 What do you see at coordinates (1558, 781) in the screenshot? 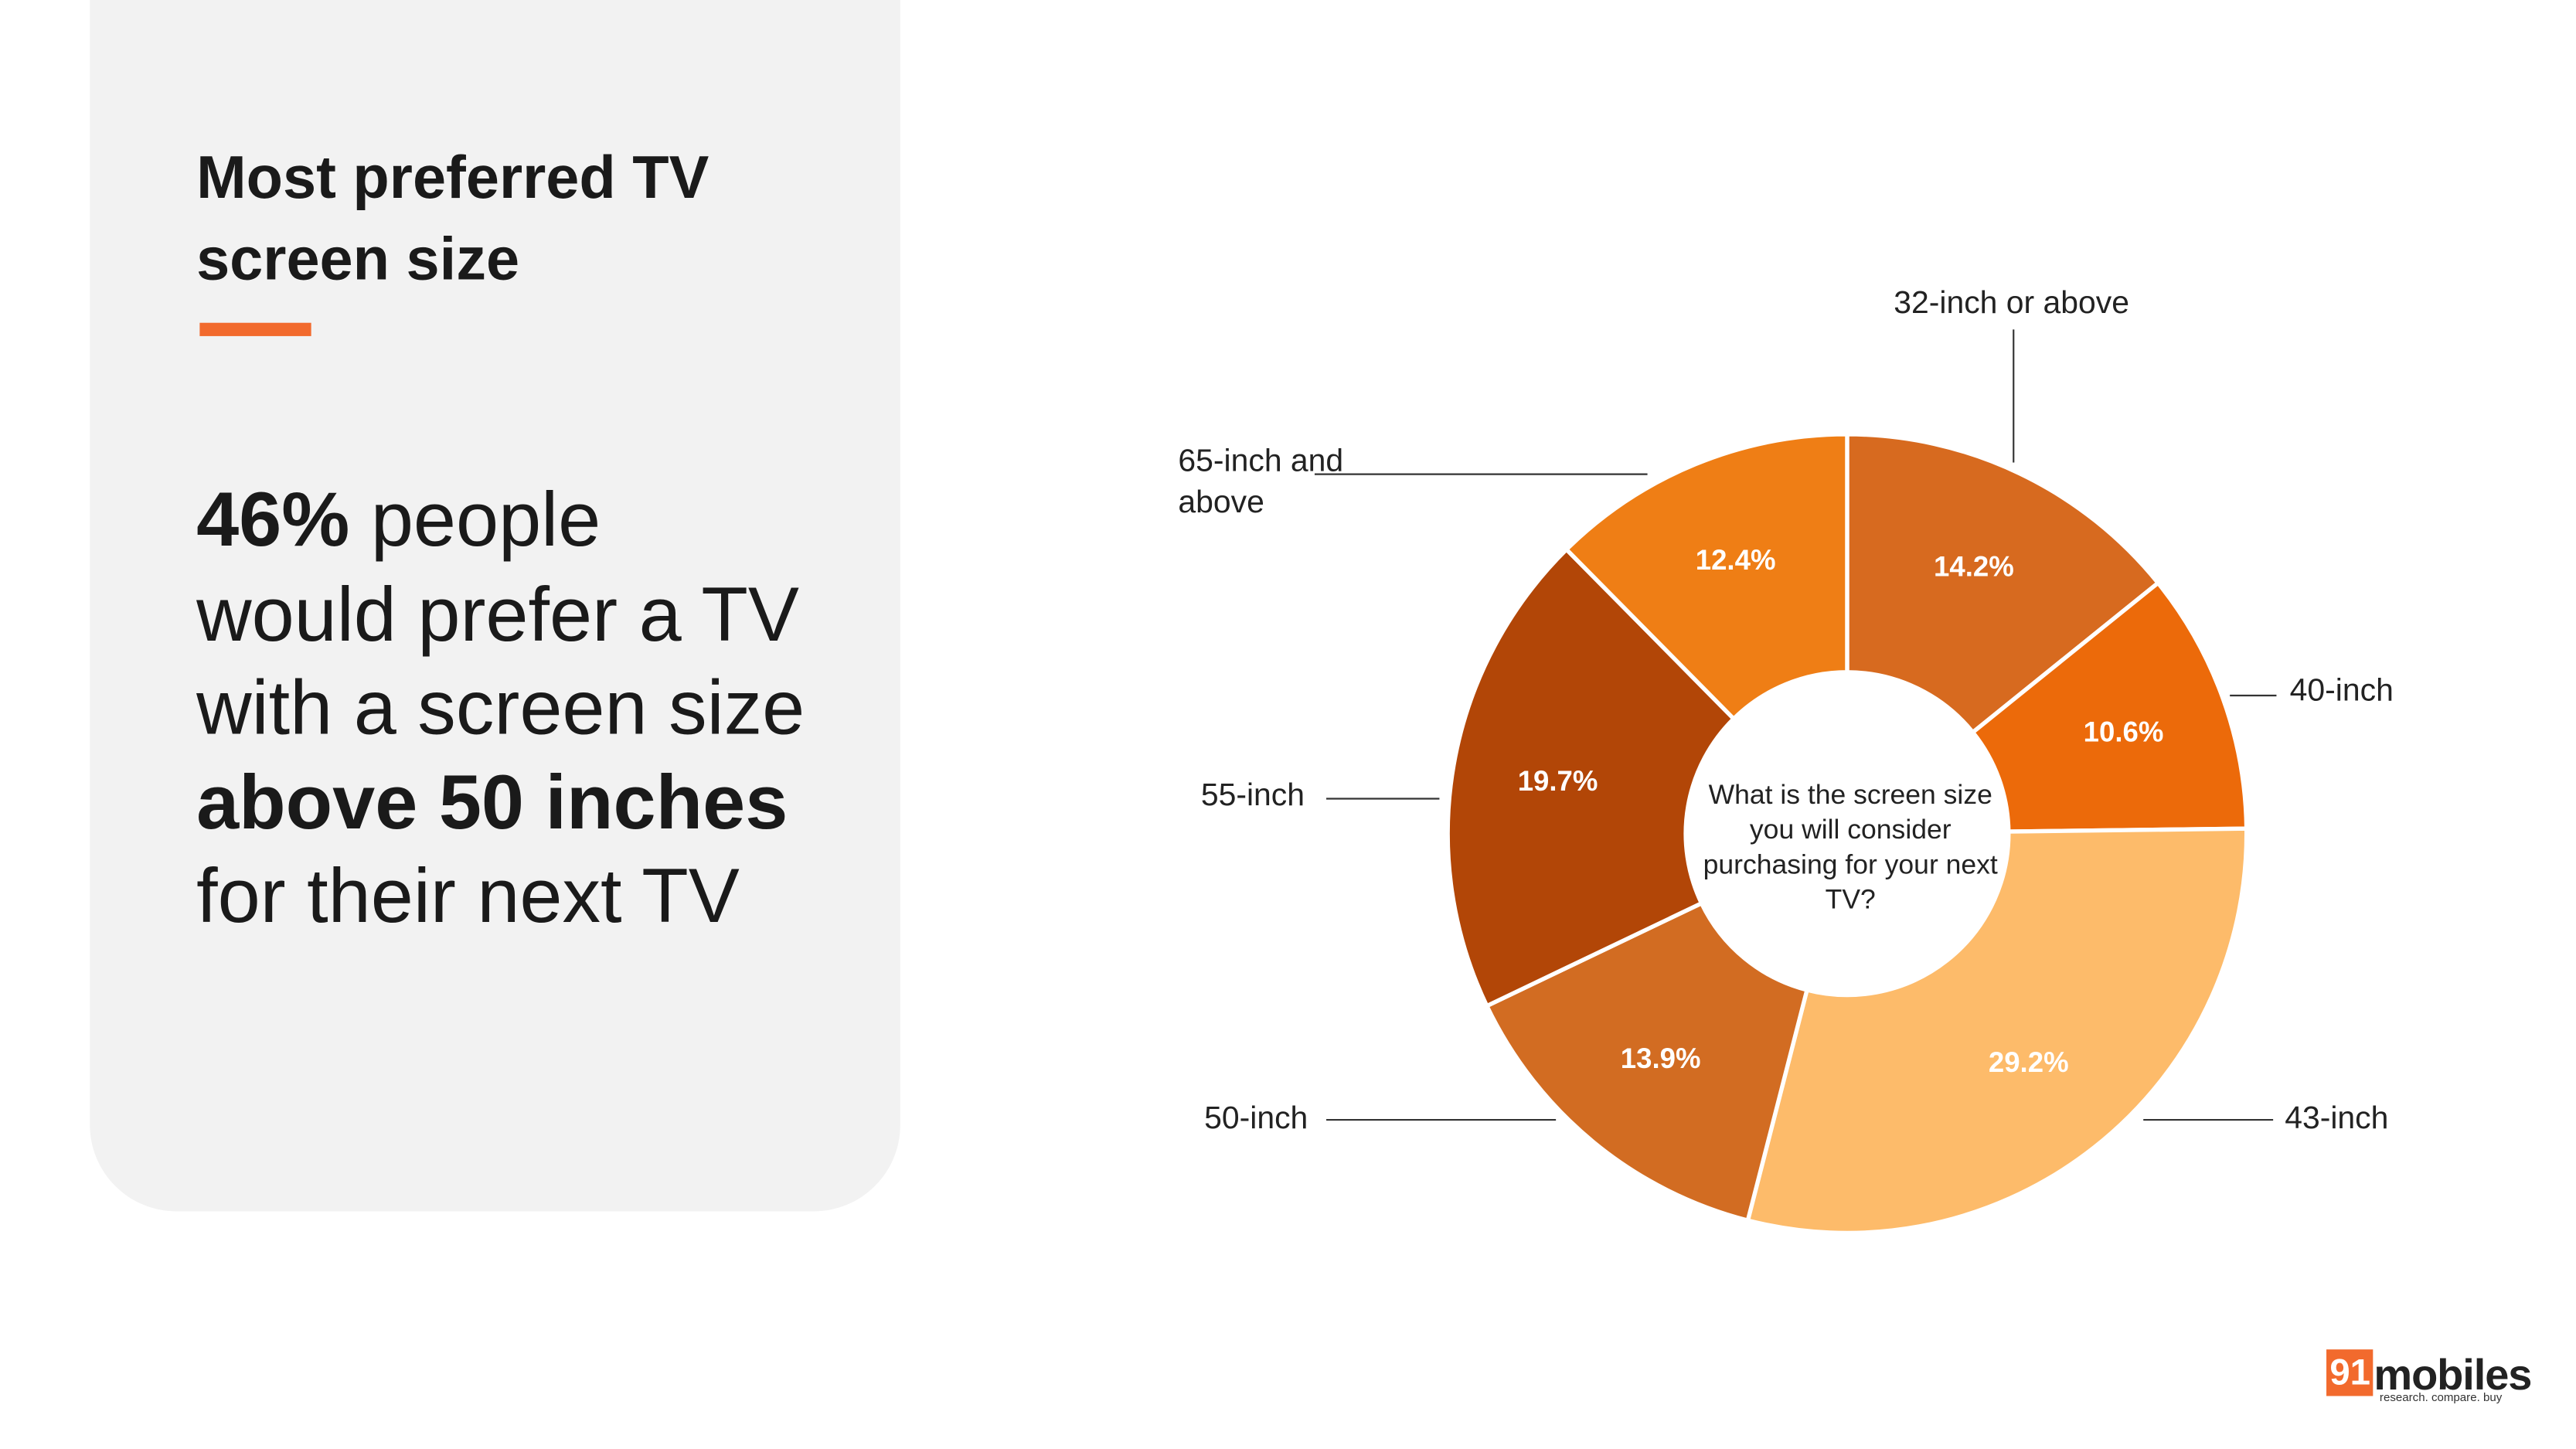
I see `value-label: 19.7%` at bounding box center [1558, 781].